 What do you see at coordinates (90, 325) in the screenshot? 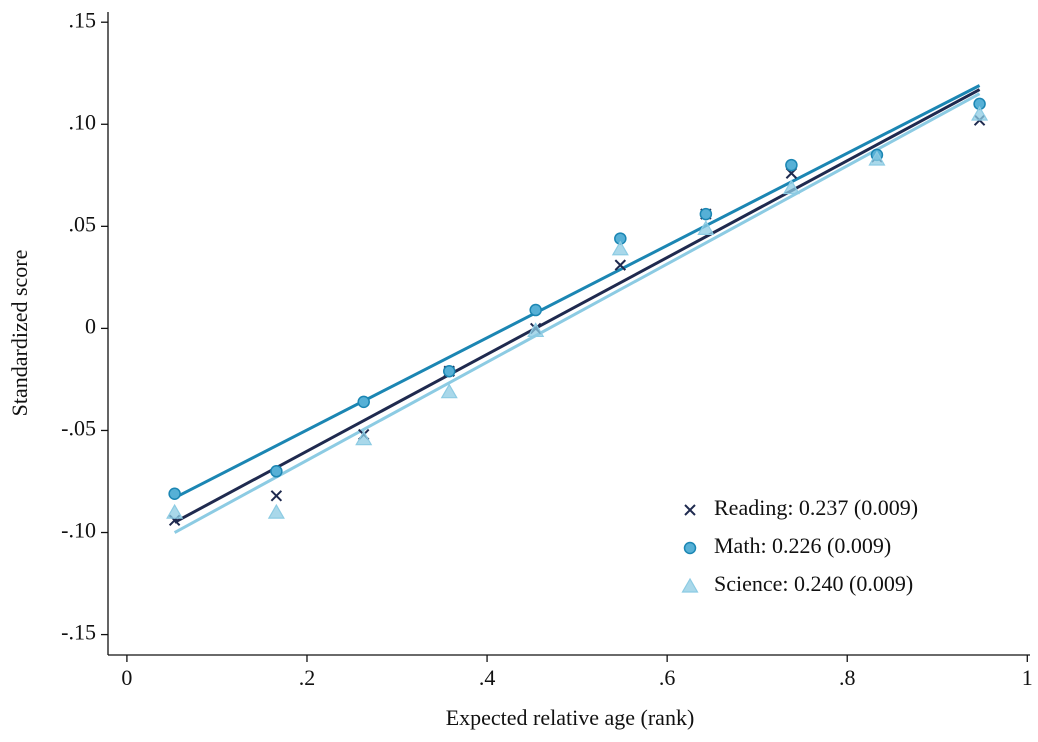
I see `y-tick-label: 0` at bounding box center [90, 325].